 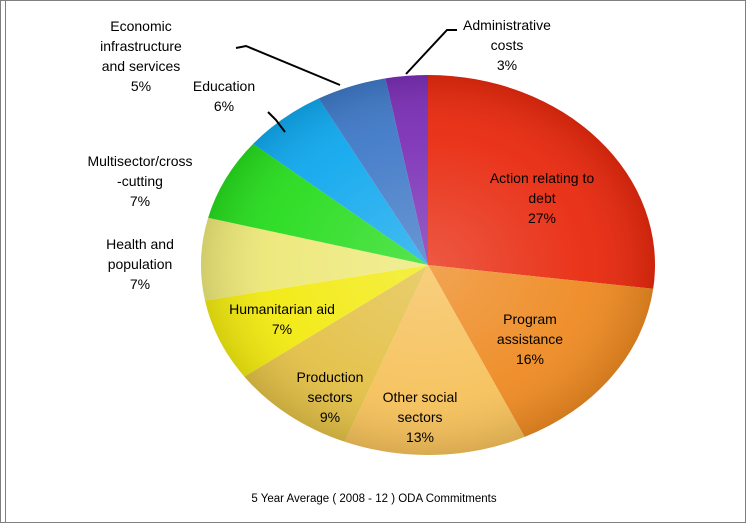 I want to click on slice-label-6: Health and population 7%, so click(x=140, y=264).